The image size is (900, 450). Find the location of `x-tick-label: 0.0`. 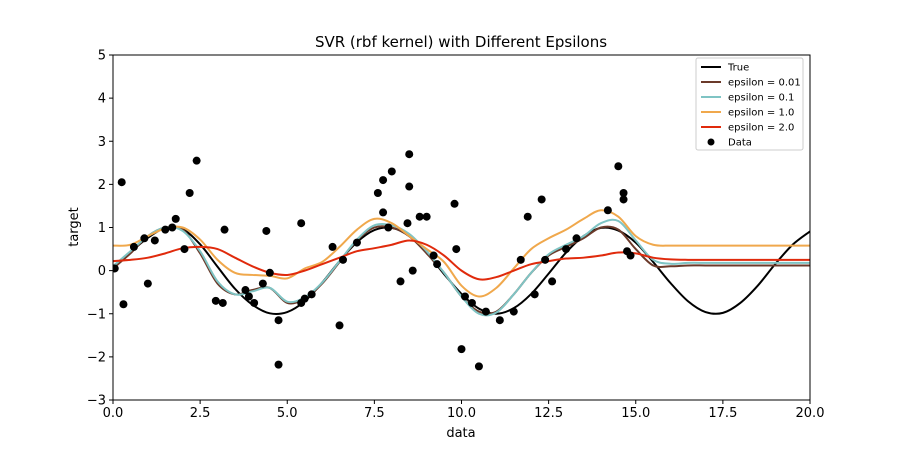

x-tick-label: 0.0 is located at coordinates (113, 413).